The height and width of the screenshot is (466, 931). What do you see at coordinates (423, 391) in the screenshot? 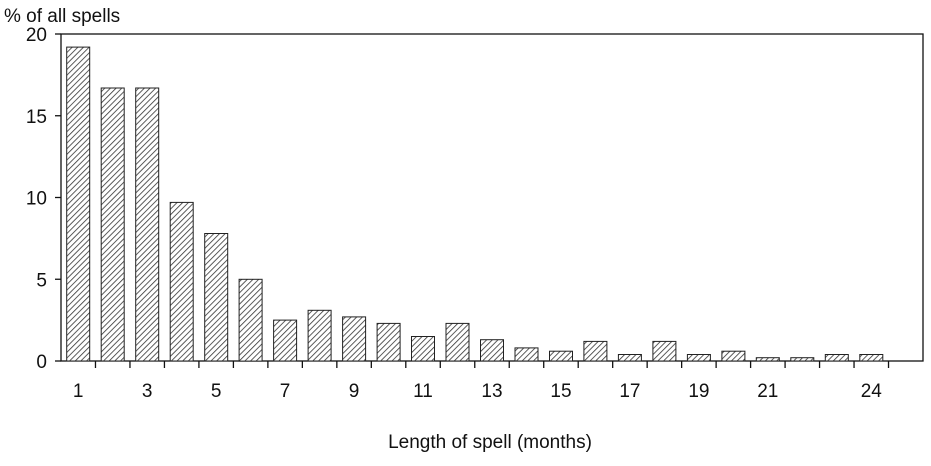
I see `x-tick-label: 11` at bounding box center [423, 391].